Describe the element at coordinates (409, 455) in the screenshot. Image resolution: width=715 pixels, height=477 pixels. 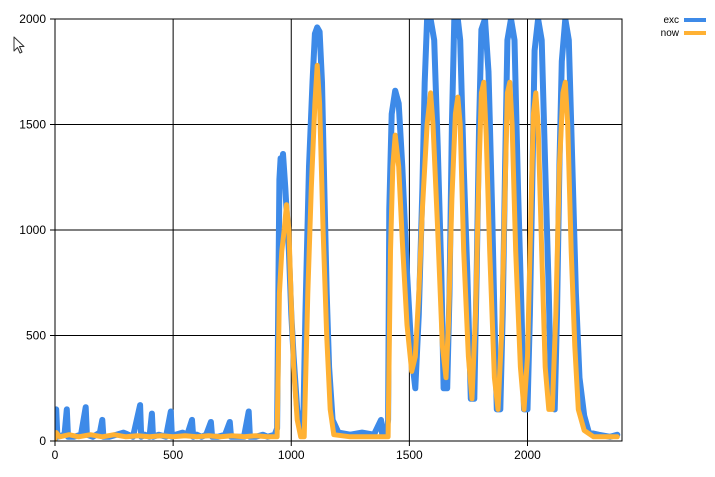
I see `x-tick-label: 1500` at that location.